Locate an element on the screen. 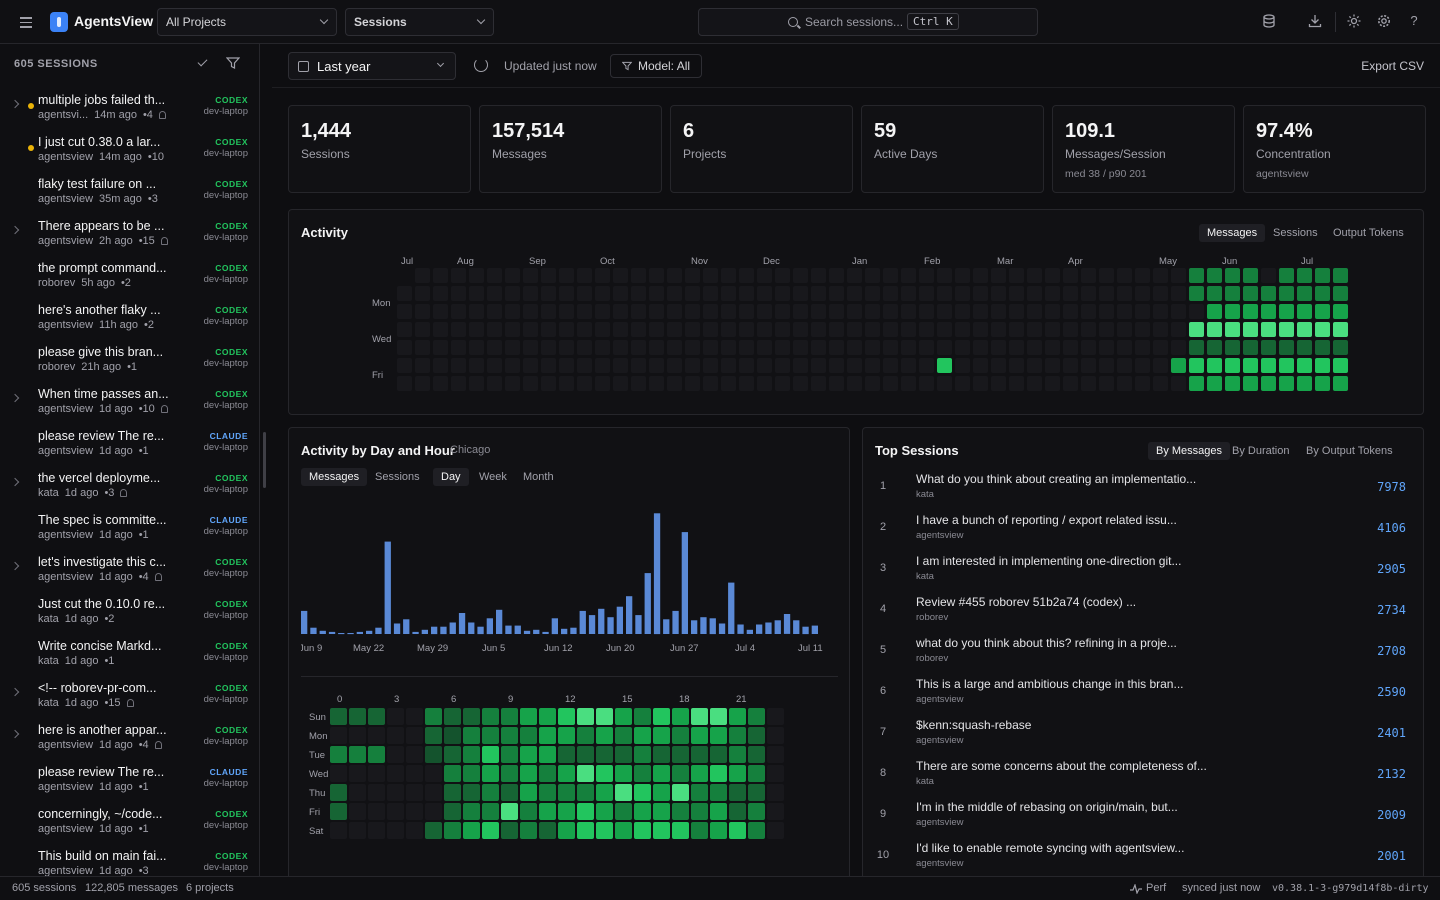 This screenshot has height=900, width=1440. theme-sun-icon is located at coordinates (1354, 21).